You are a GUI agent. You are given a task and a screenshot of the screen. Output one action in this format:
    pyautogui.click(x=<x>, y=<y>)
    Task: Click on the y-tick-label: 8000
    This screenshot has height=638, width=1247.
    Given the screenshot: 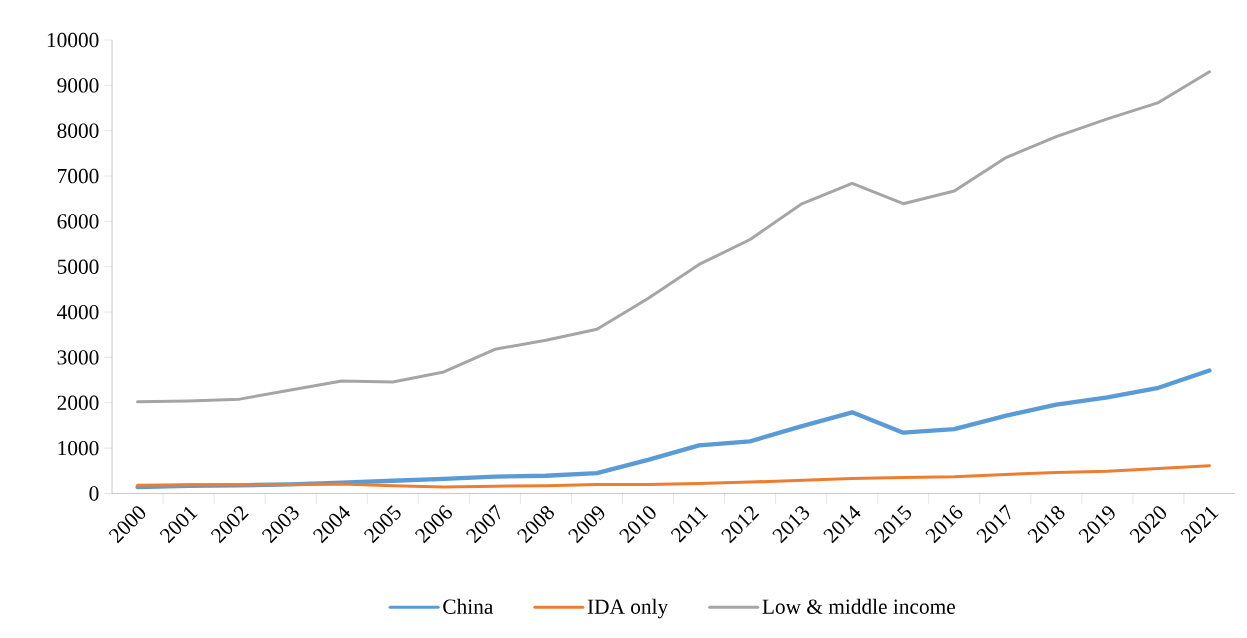 What is the action you would take?
    pyautogui.click(x=78, y=130)
    